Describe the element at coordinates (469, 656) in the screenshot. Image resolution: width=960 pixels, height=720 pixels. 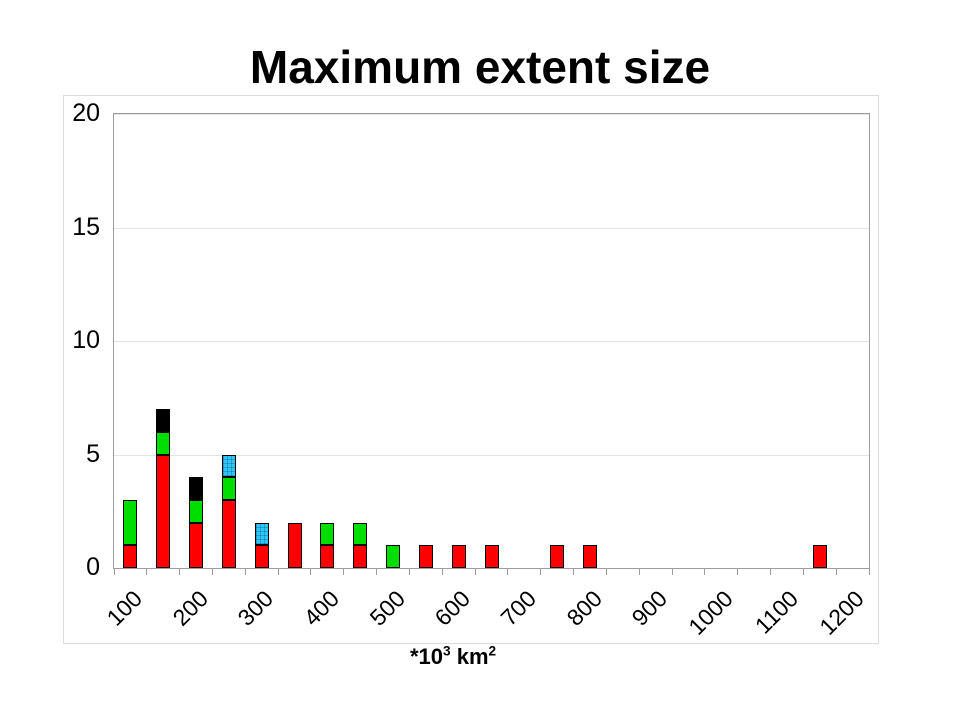
I see `x-axis-unit-base2: km` at that location.